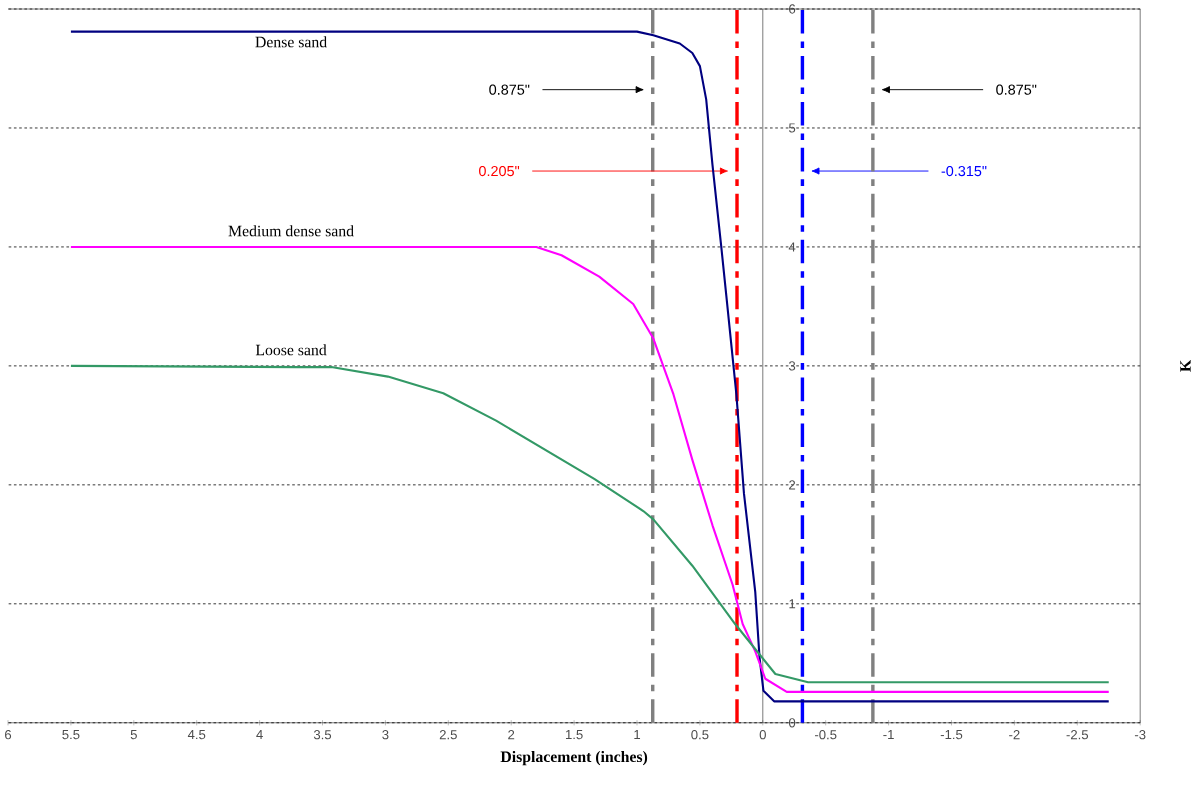 The image size is (1195, 810). What do you see at coordinates (762, 735) in the screenshot?
I see `x-tick-label: 0` at bounding box center [762, 735].